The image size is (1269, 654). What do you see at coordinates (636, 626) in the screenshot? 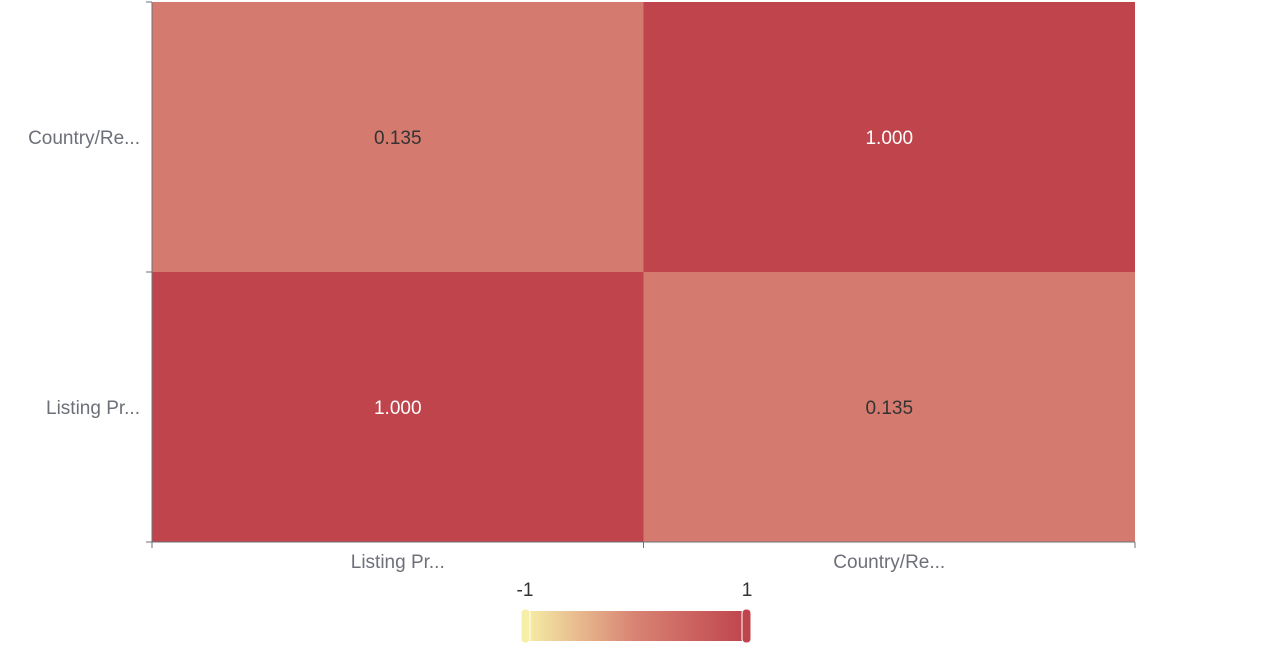
I see `visual-map-bar` at bounding box center [636, 626].